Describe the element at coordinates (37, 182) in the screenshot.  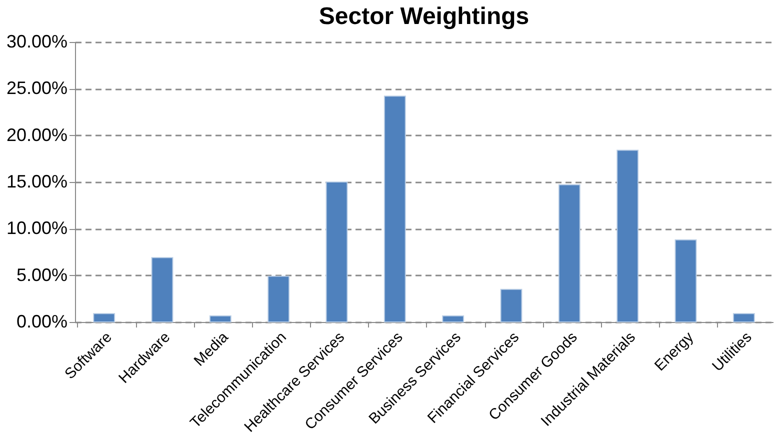
I see `y-tick-label: 15.00%` at that location.